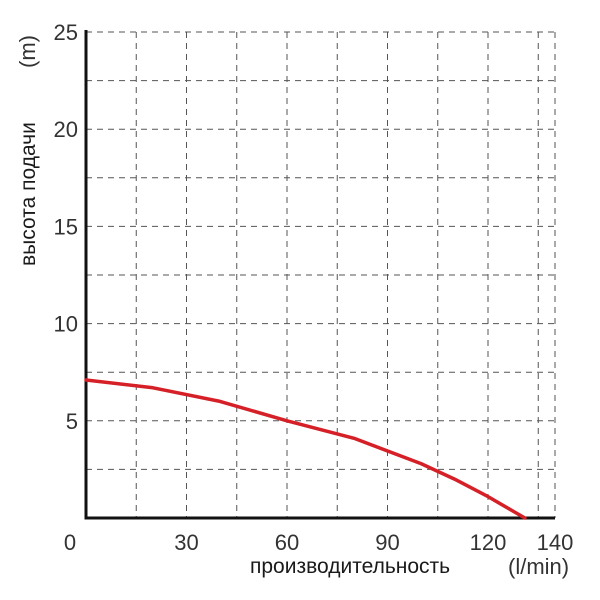  What do you see at coordinates (66, 226) in the screenshot?
I see `y-tick-label: 15` at bounding box center [66, 226].